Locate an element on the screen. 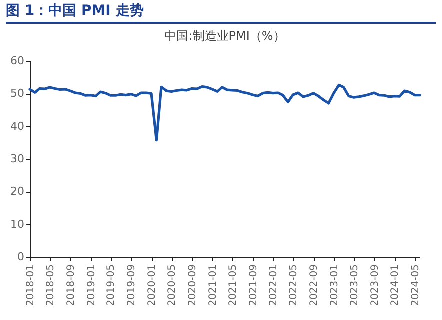 Image resolution: width=442 pixels, height=320 pixels. x-tick-label: 2018-05 is located at coordinates (50, 285).